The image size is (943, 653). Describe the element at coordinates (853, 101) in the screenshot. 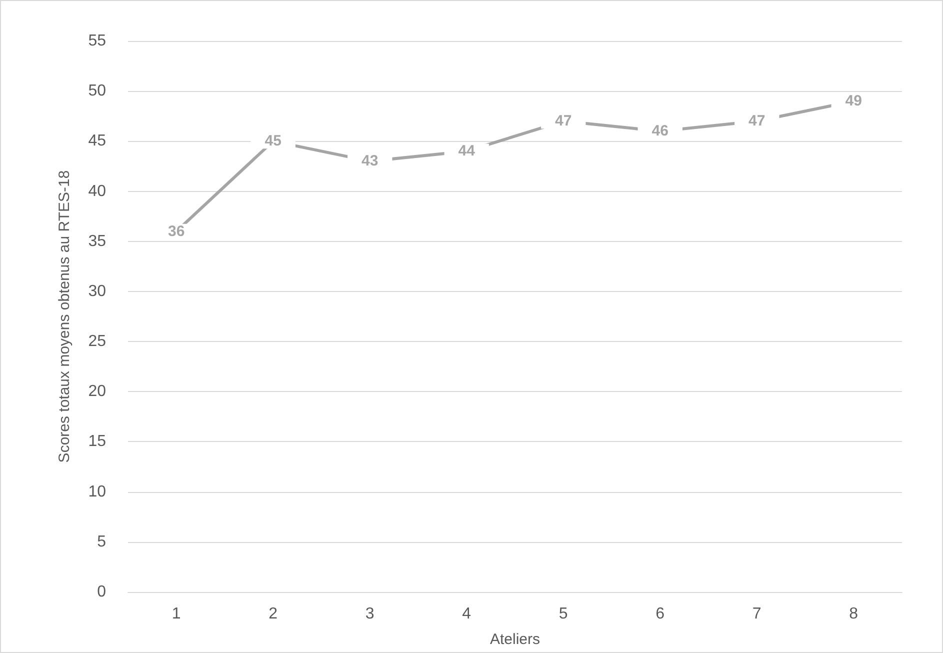

I see `data-label: 49` at that location.